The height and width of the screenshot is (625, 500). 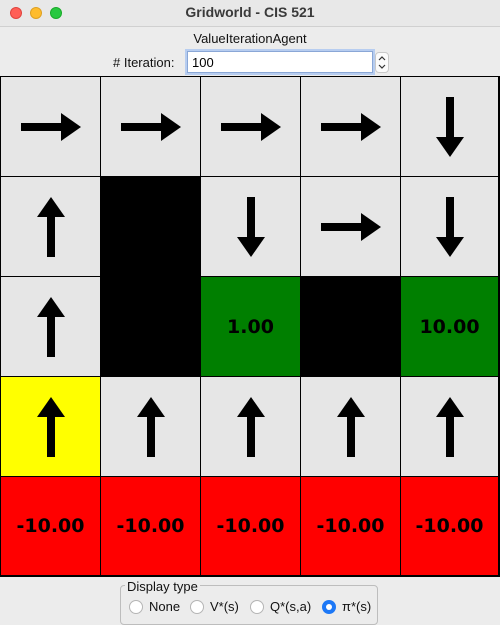 I want to click on display-option-pi: π*(s), so click(x=346, y=606).